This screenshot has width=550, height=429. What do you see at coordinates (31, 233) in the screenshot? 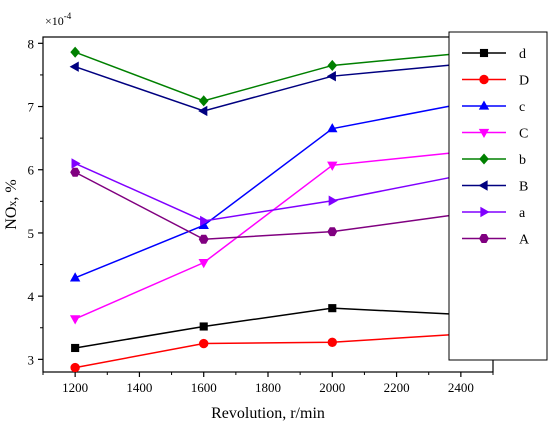
I see `y-tick-label-5: 5` at bounding box center [31, 233].